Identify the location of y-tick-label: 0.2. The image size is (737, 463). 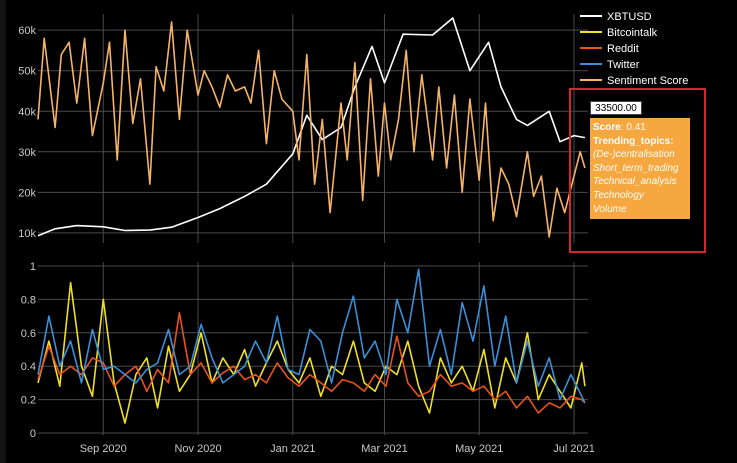
(28, 401).